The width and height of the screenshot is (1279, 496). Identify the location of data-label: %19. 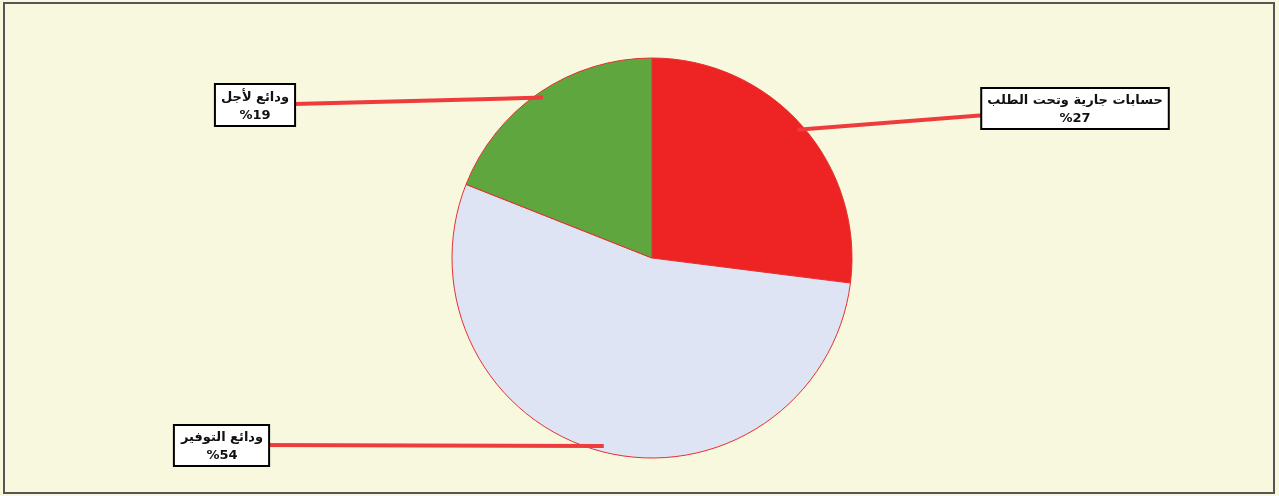
(255, 114).